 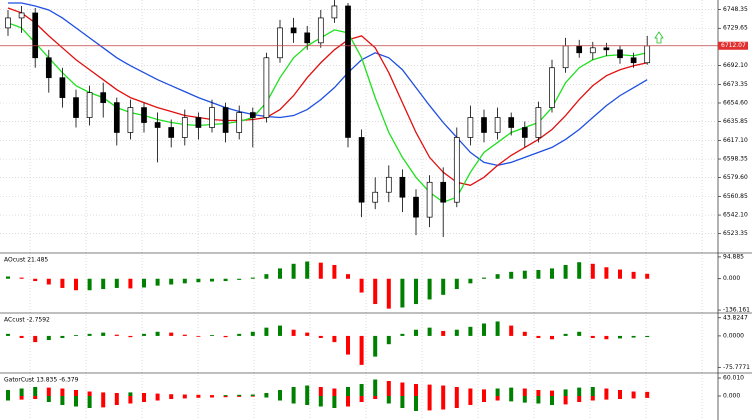 I want to click on y-tick-label: 6673.35, so click(x=735, y=84).